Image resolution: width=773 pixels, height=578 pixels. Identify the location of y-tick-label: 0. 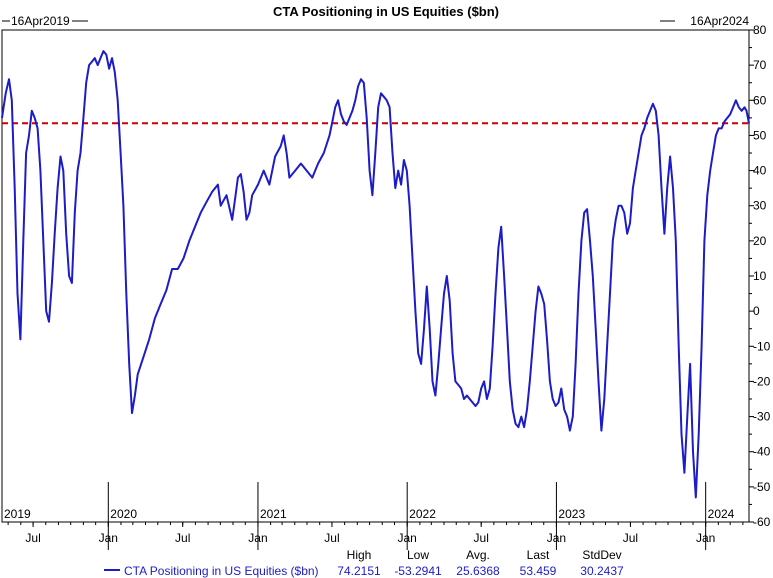
(756, 311).